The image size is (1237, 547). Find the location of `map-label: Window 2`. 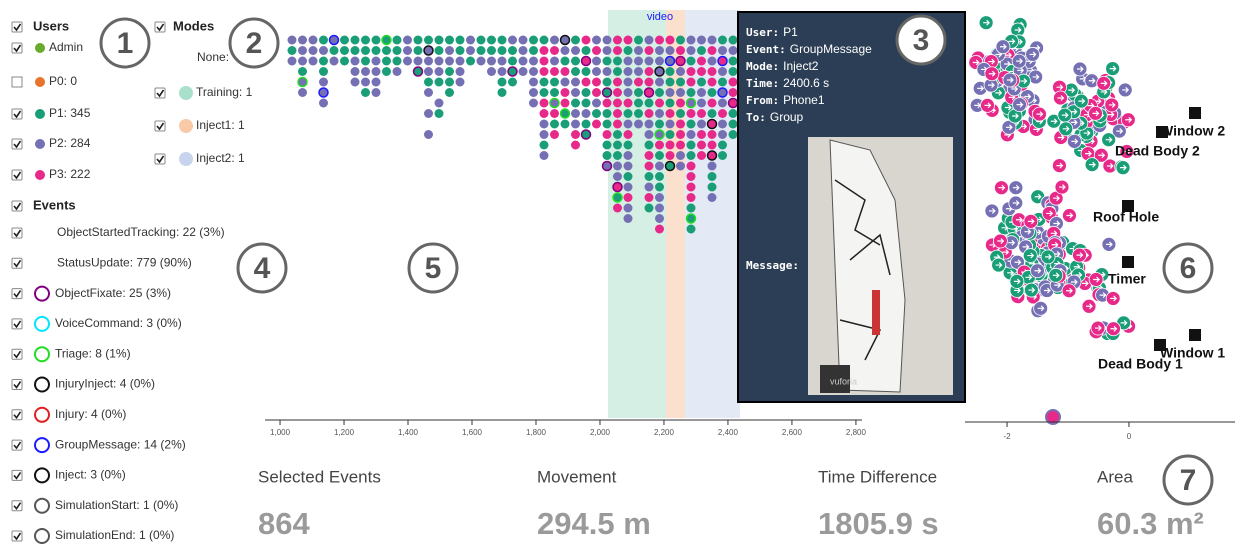

map-label: Window 2 is located at coordinates (1192, 131).